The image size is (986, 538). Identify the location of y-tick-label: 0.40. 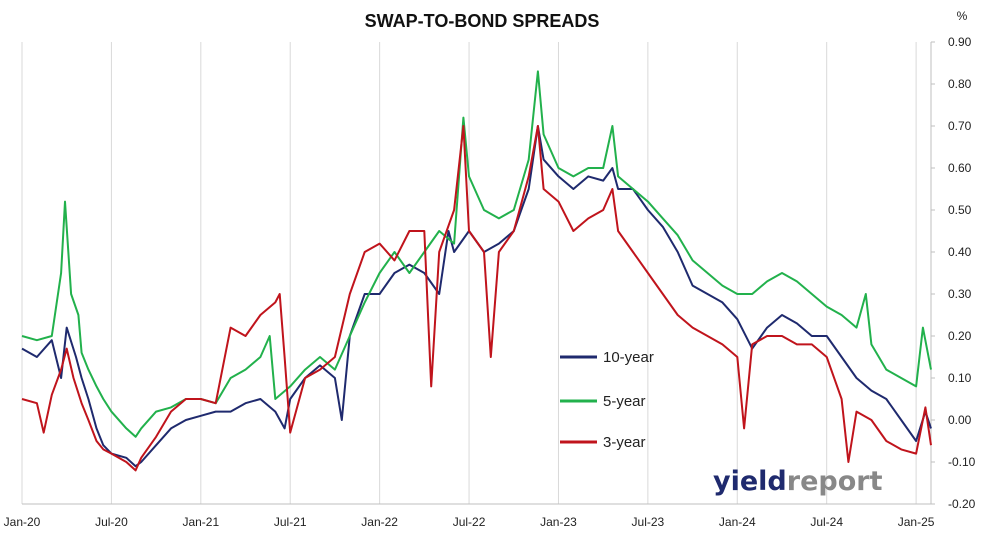
(960, 252).